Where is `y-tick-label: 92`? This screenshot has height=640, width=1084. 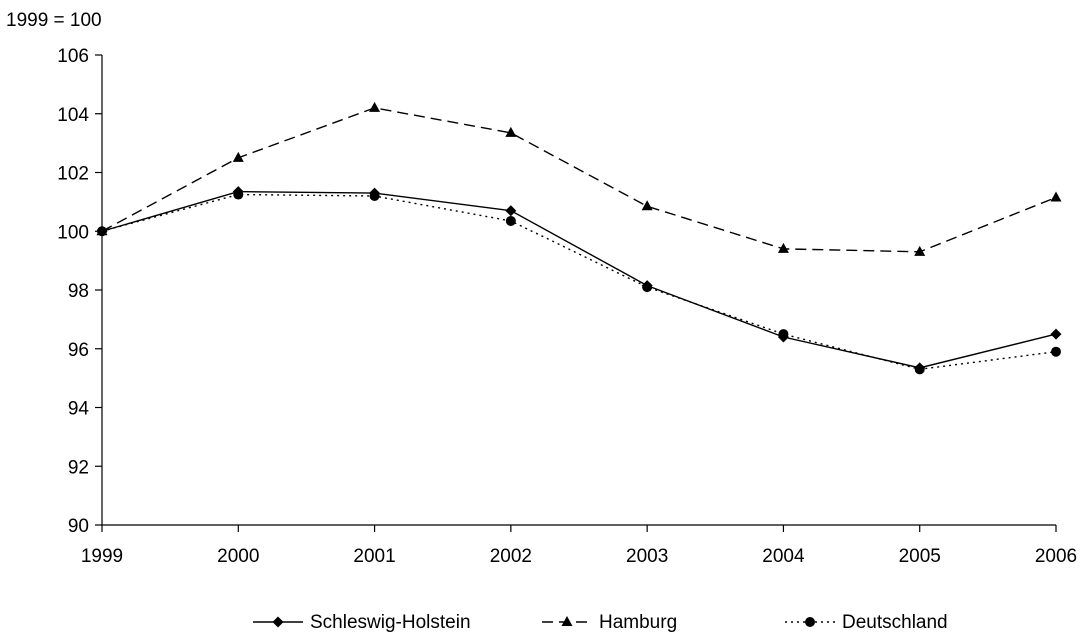 y-tick-label: 92 is located at coordinates (78, 467).